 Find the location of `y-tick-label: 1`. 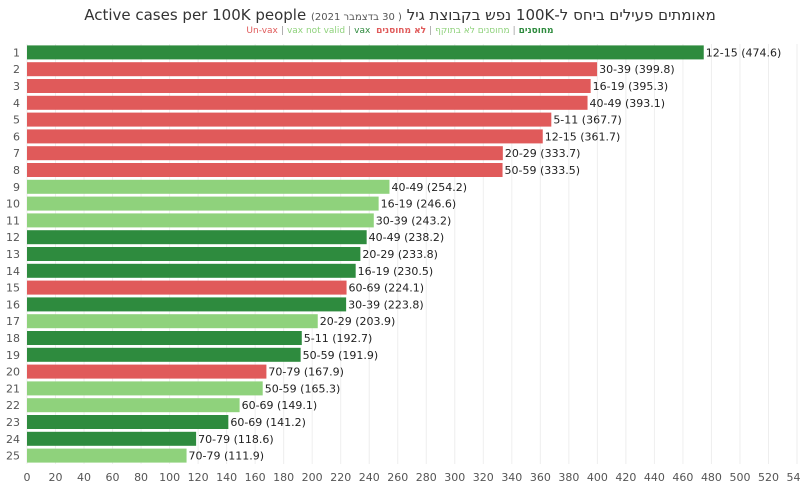

y-tick-label: 1 is located at coordinates (16, 52).